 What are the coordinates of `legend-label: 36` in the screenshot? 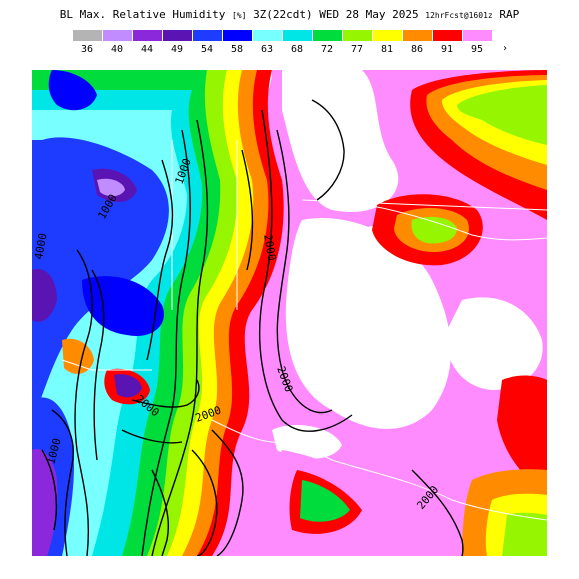 It's located at (87, 49).